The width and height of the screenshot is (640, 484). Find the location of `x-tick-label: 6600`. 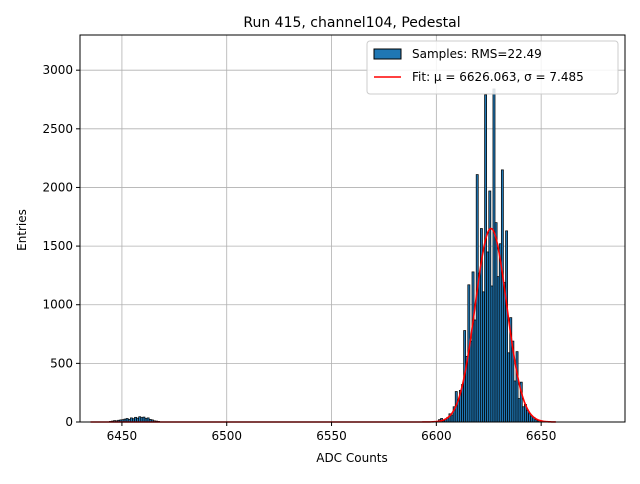

x-tick-label: 6600 is located at coordinates (436, 436).